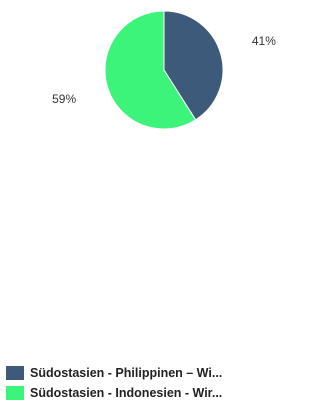 The image size is (329, 404). I want to click on pie-slice-indonesien, so click(150, 70).